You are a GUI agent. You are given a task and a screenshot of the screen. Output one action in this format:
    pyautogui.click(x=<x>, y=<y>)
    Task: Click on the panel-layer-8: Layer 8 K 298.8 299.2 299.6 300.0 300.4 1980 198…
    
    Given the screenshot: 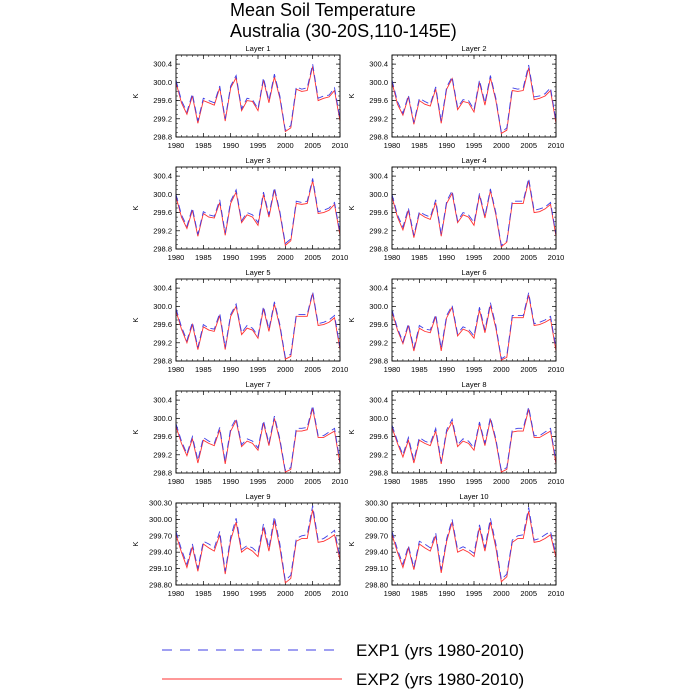 What is the action you would take?
    pyautogui.click(x=455, y=433)
    